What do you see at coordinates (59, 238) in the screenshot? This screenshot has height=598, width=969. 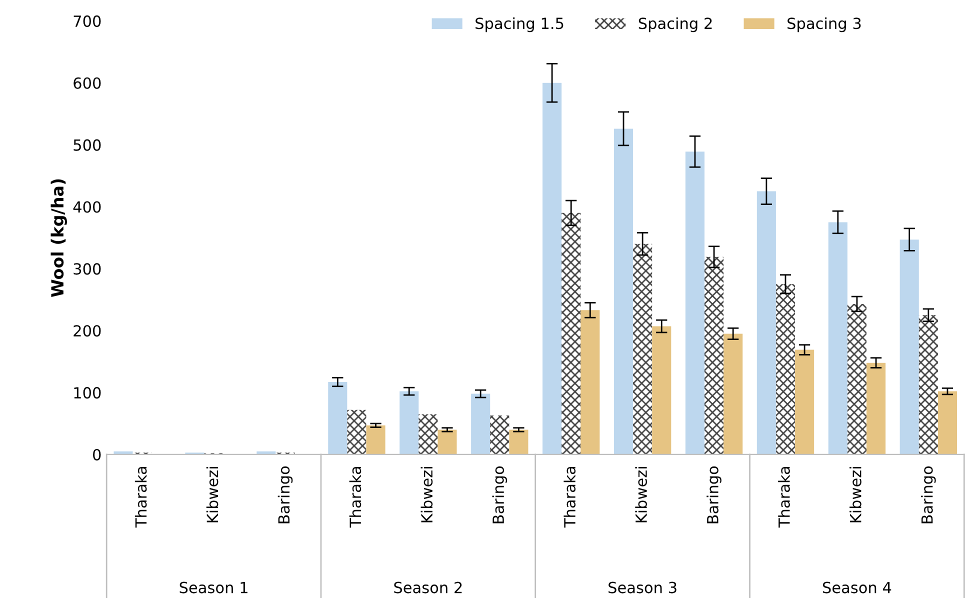 I see `y-axis-title: Wool (kg/ha)` at bounding box center [59, 238].